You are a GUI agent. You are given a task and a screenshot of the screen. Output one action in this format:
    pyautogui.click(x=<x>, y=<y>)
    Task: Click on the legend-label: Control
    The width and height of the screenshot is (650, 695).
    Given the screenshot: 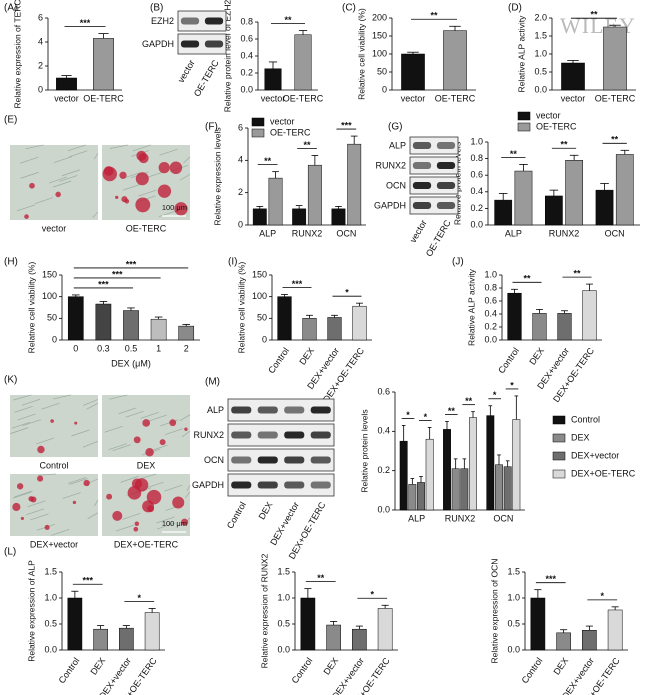 What is the action you would take?
    pyautogui.click(x=585, y=419)
    